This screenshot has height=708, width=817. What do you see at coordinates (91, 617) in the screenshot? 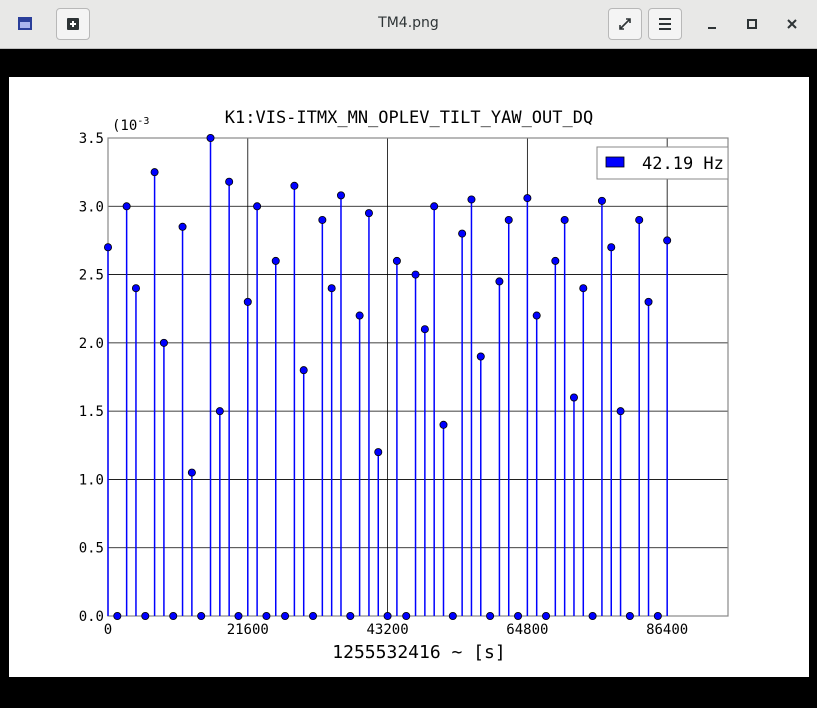
I see `y-tick-label: 0.0` at bounding box center [91, 617].